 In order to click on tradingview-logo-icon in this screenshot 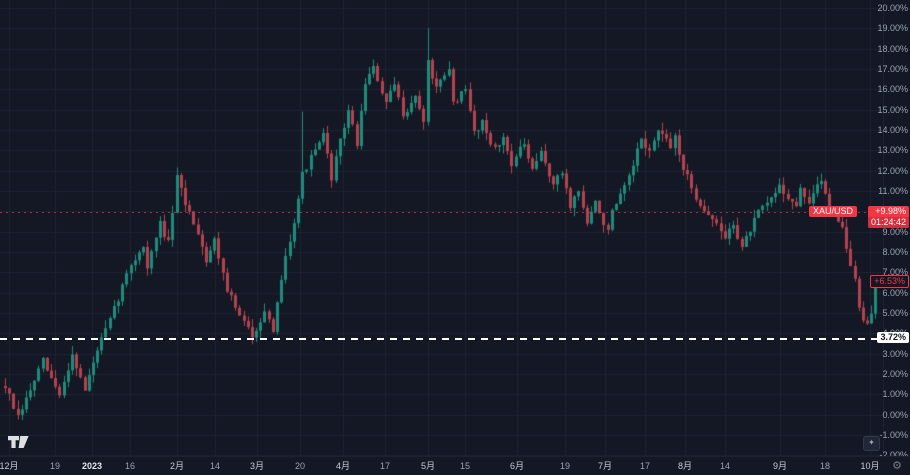, I will do `click(18, 442)`.